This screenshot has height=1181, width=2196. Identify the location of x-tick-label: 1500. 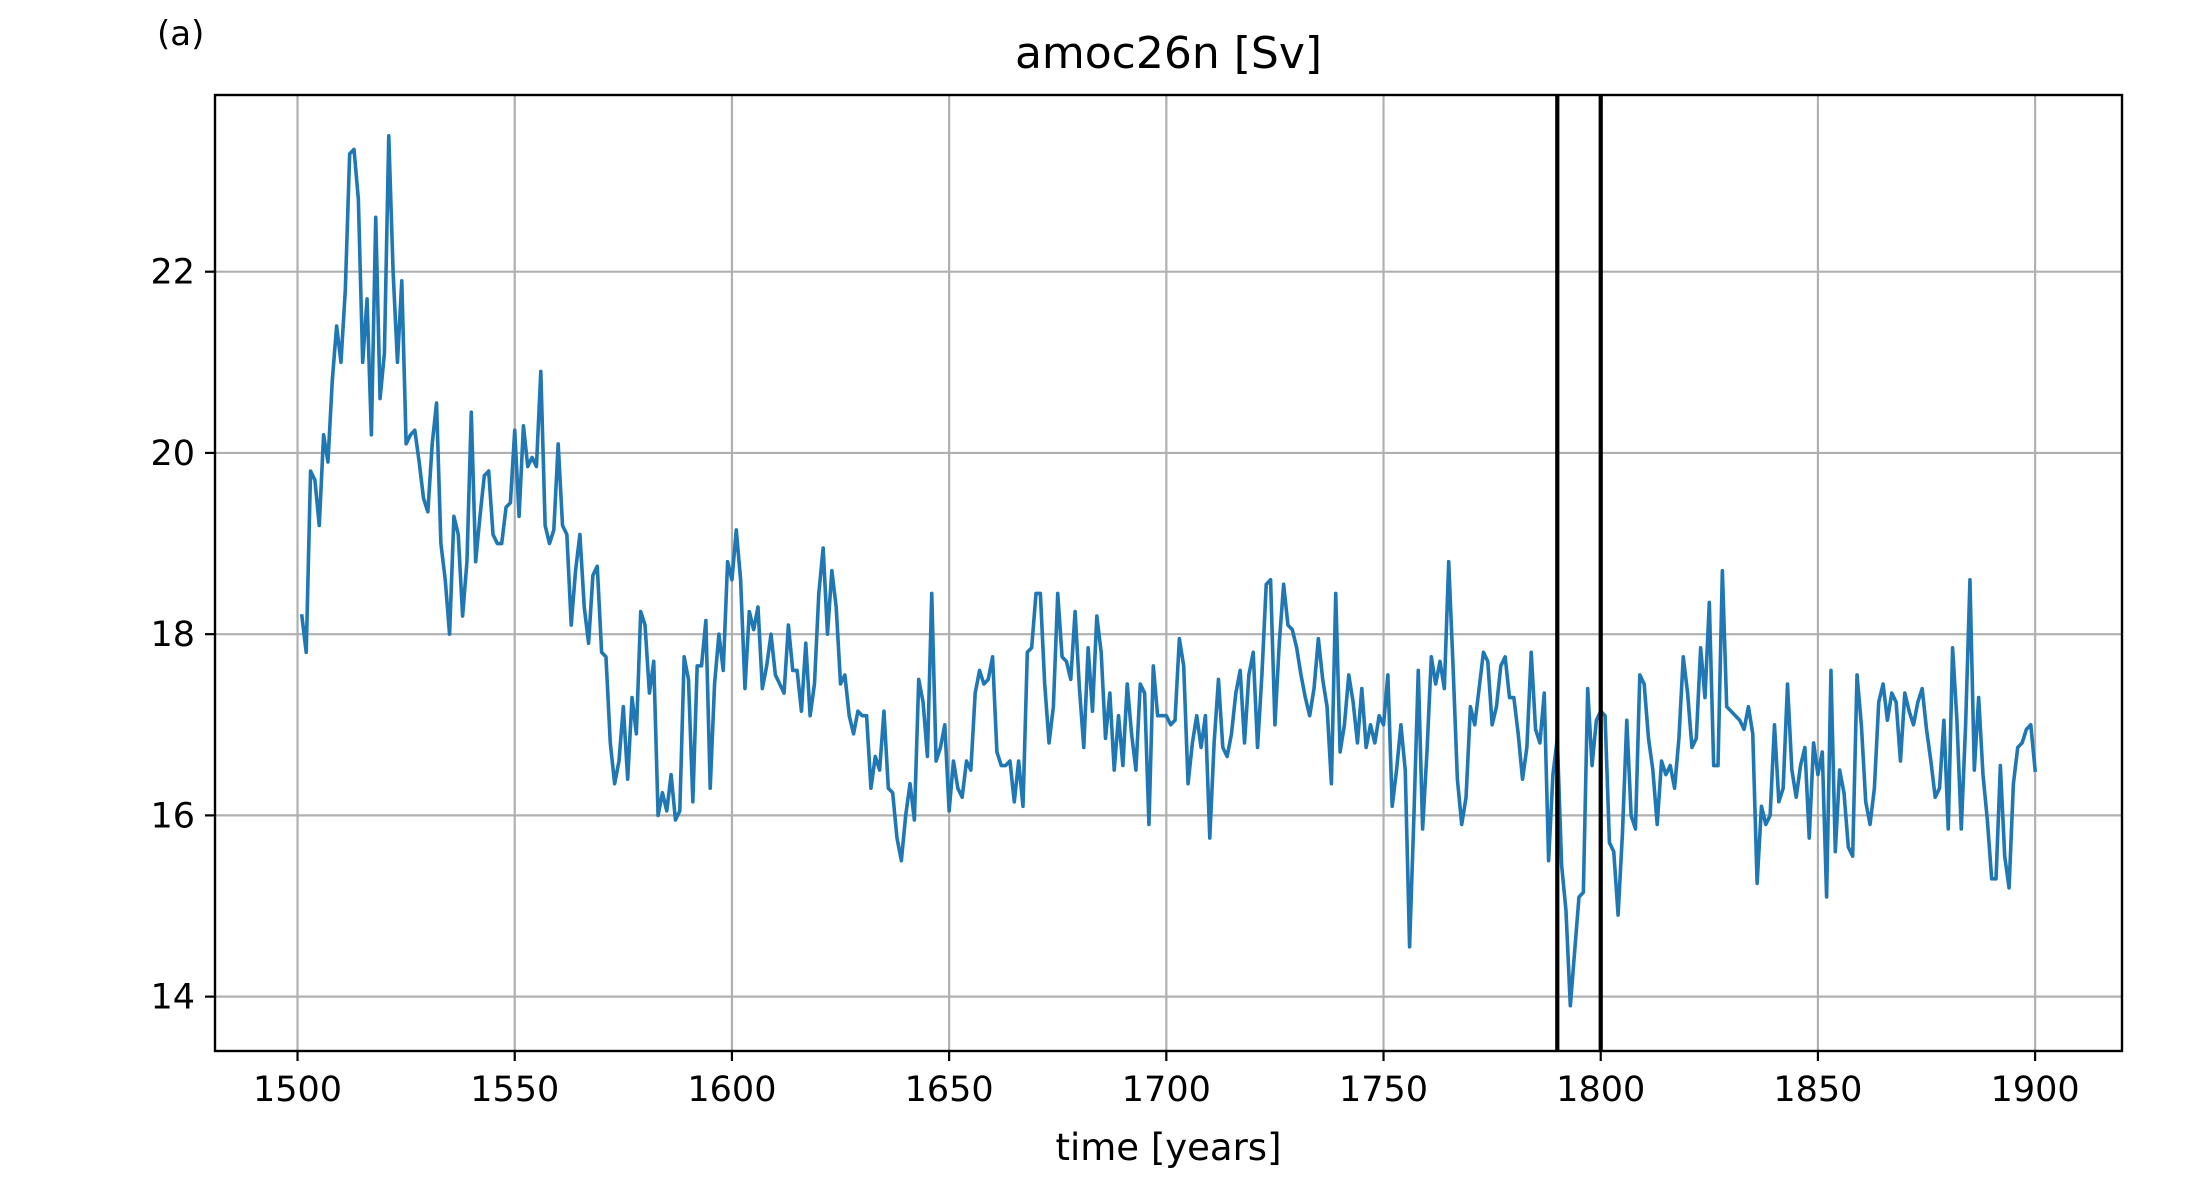
(297, 1090).